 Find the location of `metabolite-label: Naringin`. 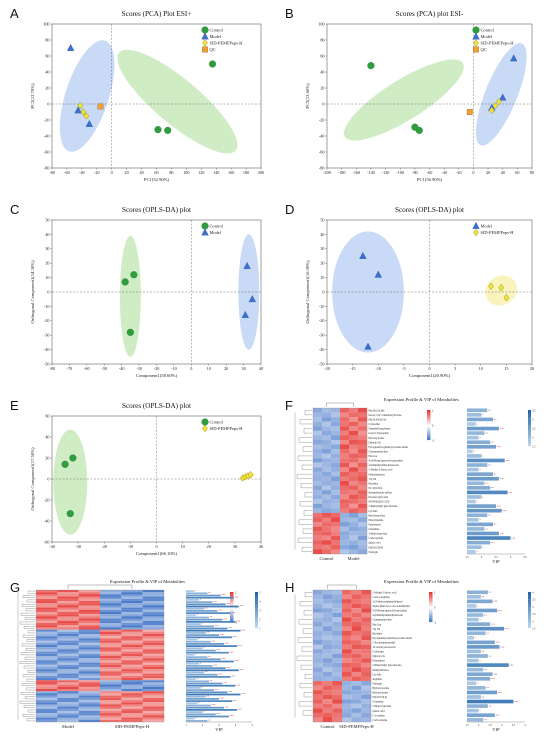

metabolite-label: Naringin is located at coordinates (378, 683).